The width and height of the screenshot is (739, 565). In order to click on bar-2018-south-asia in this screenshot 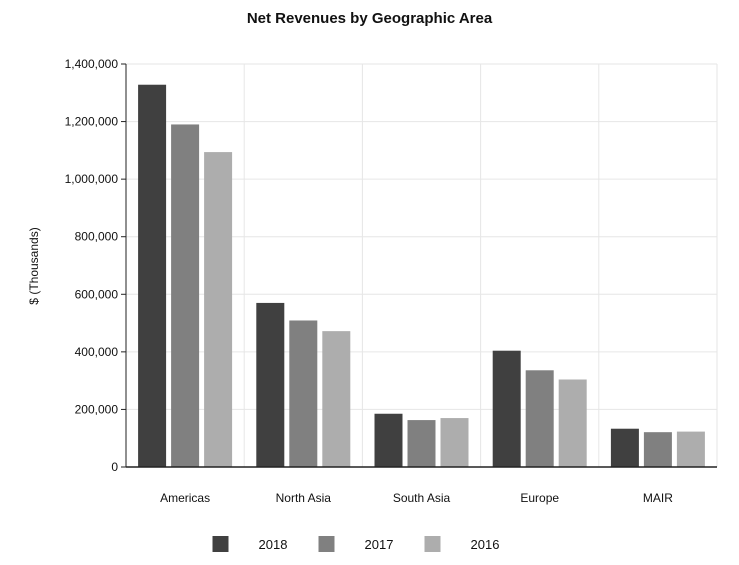, I will do `click(388, 440)`.